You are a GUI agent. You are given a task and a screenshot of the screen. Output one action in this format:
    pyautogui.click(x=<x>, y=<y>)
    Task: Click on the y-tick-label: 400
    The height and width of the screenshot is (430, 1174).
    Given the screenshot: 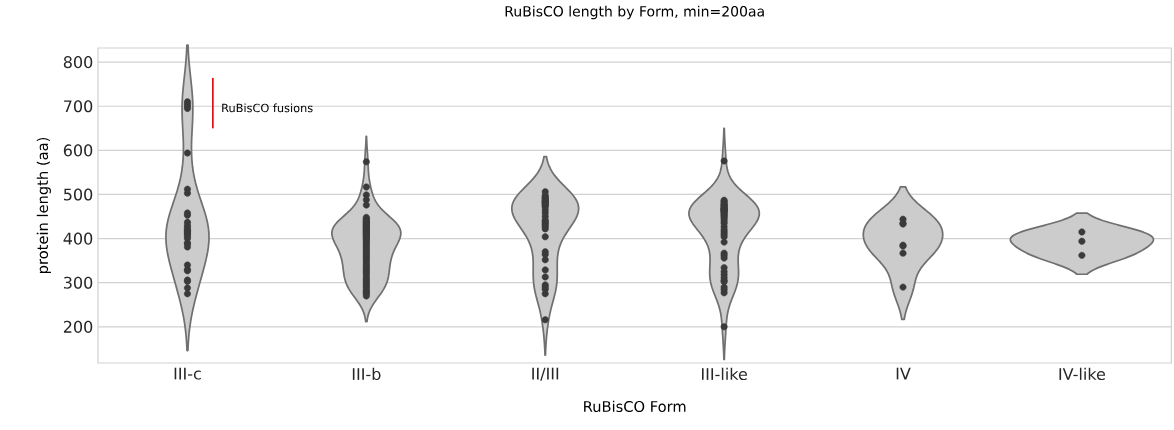 What is the action you would take?
    pyautogui.click(x=78, y=238)
    